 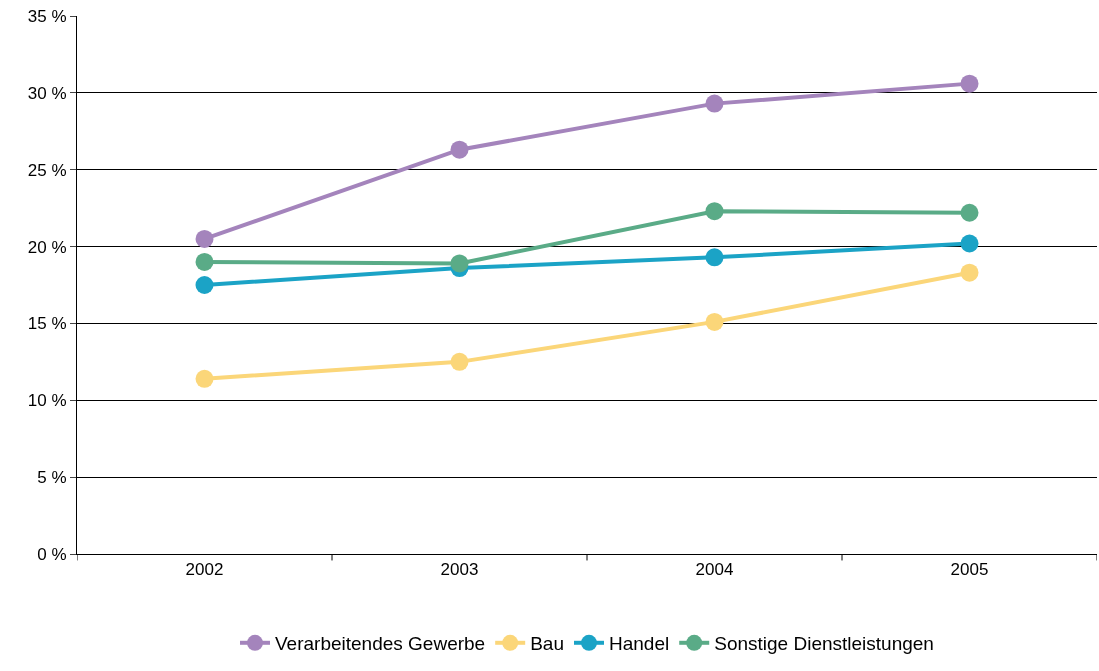 I want to click on y-tick-label: 10 %, so click(x=47, y=401).